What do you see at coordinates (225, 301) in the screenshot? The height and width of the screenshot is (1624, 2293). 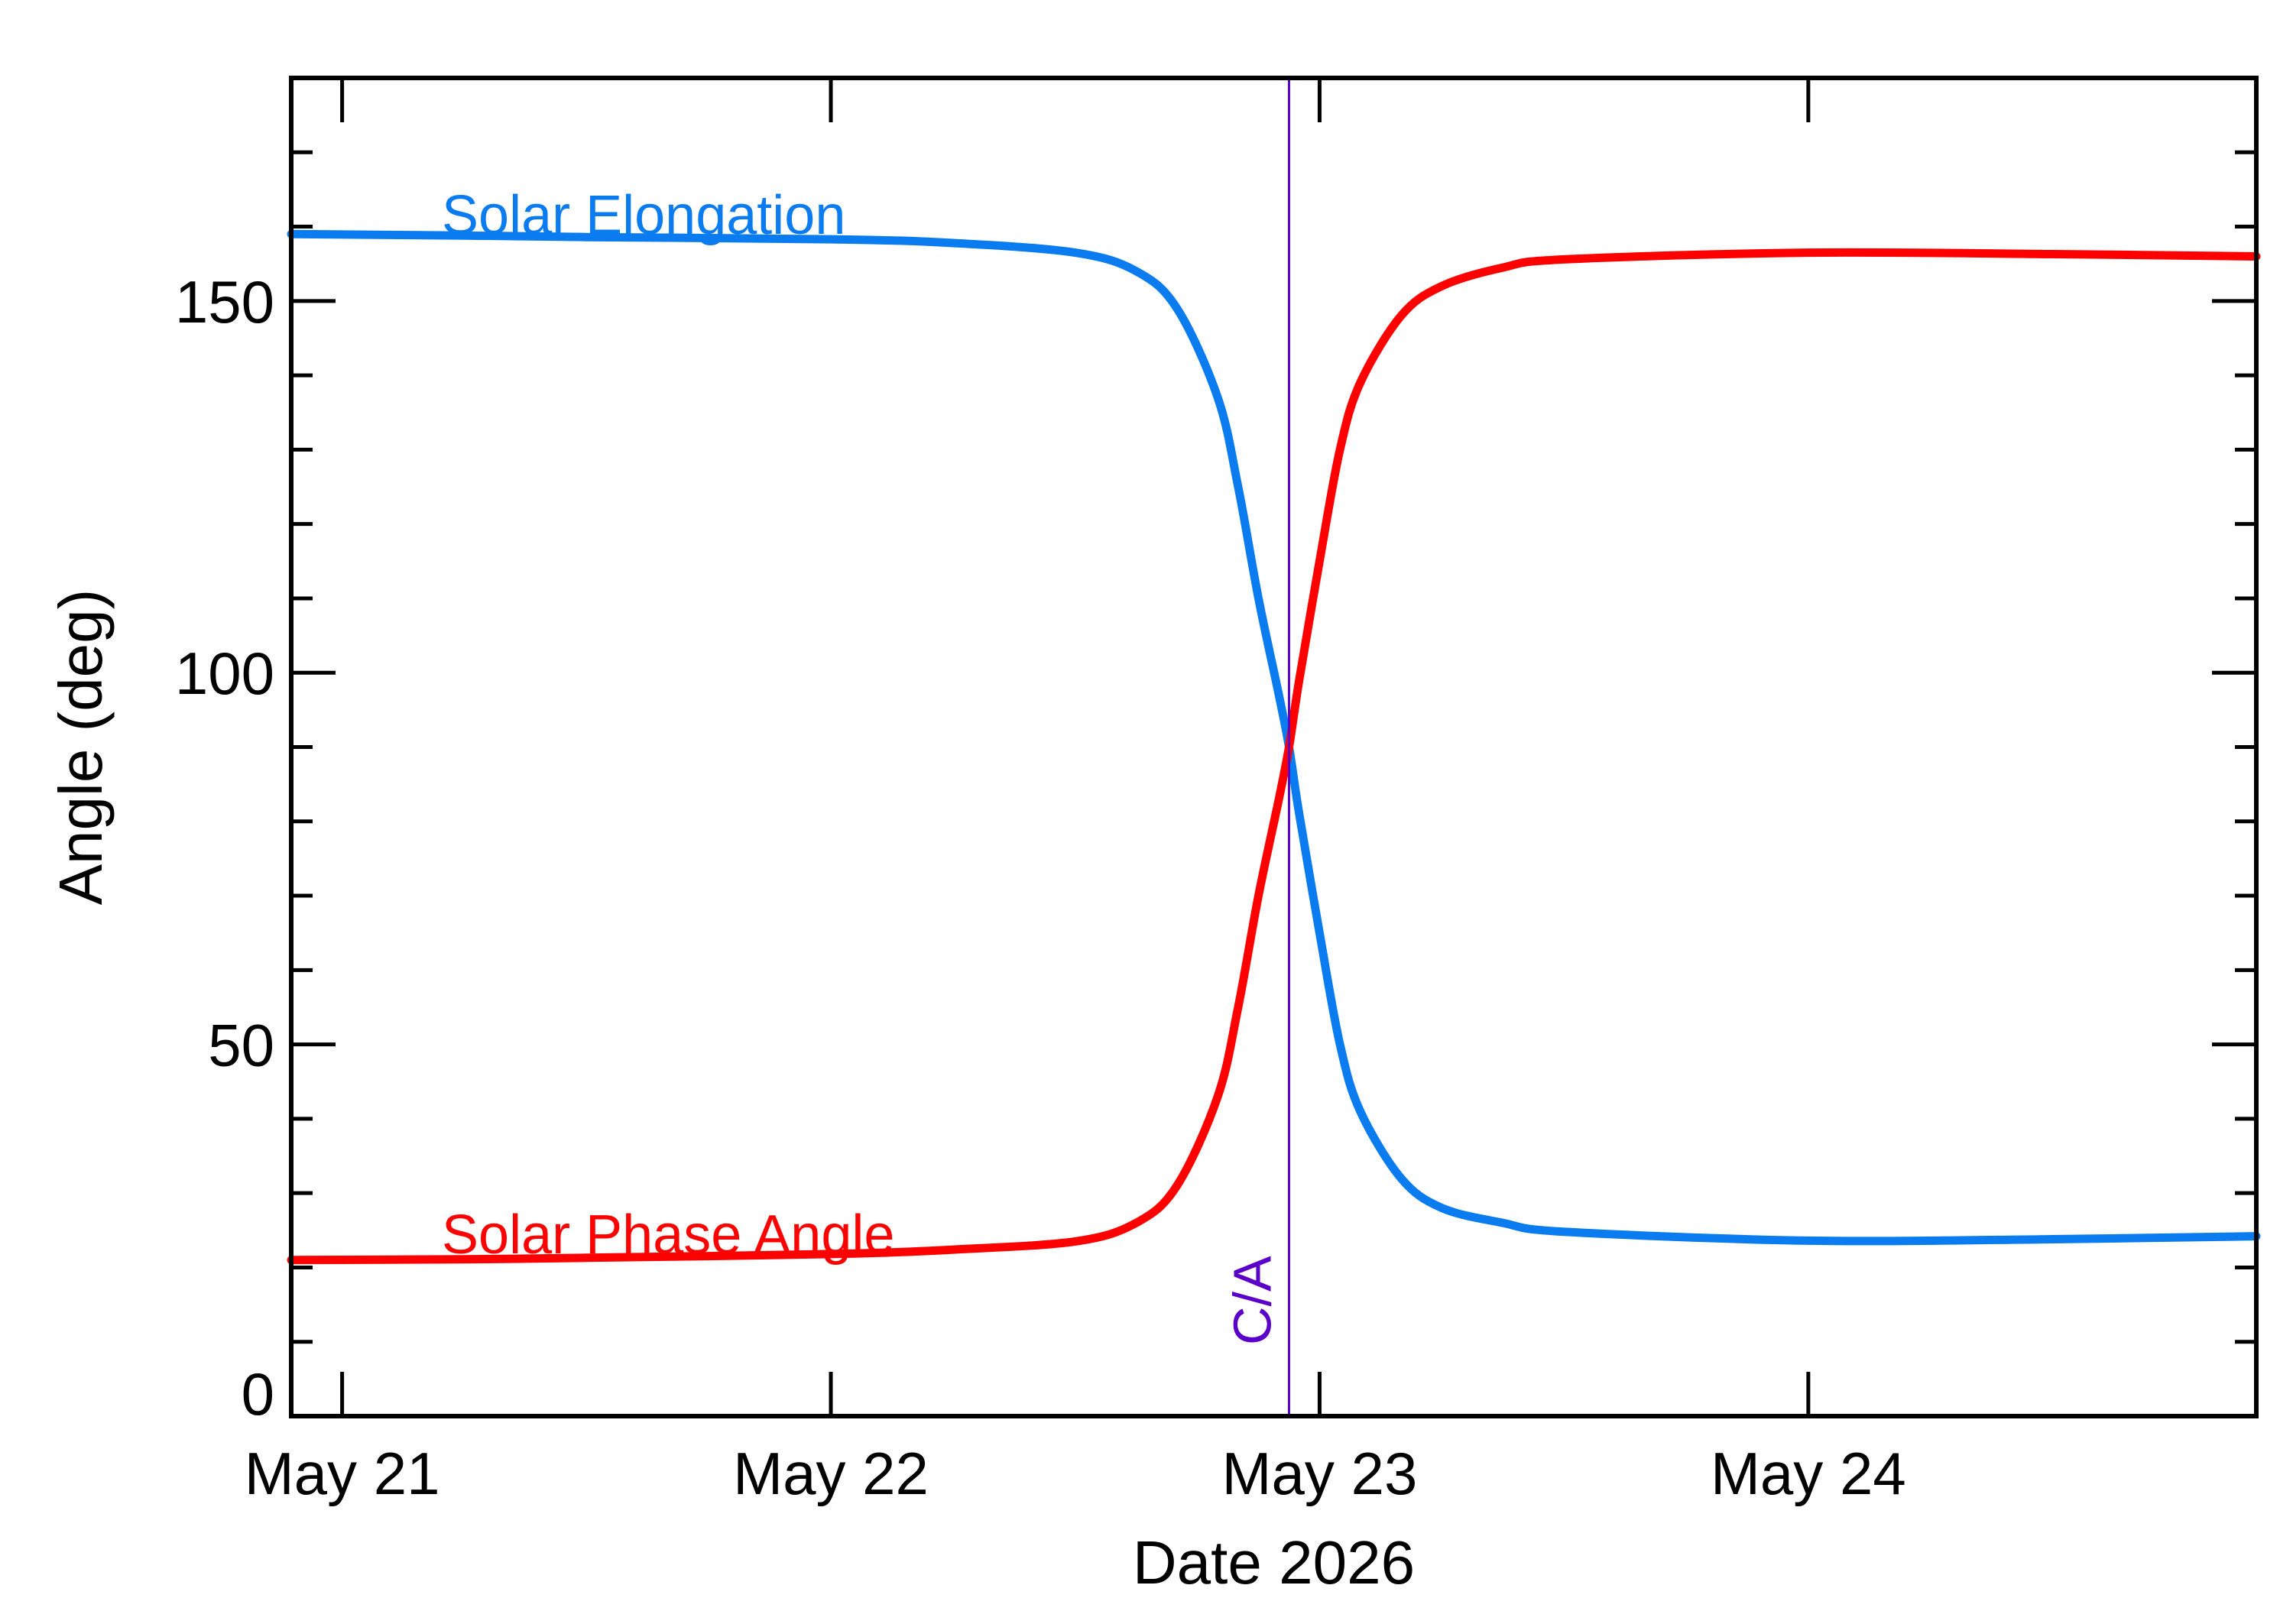 I see `y-tick-label: 150` at bounding box center [225, 301].